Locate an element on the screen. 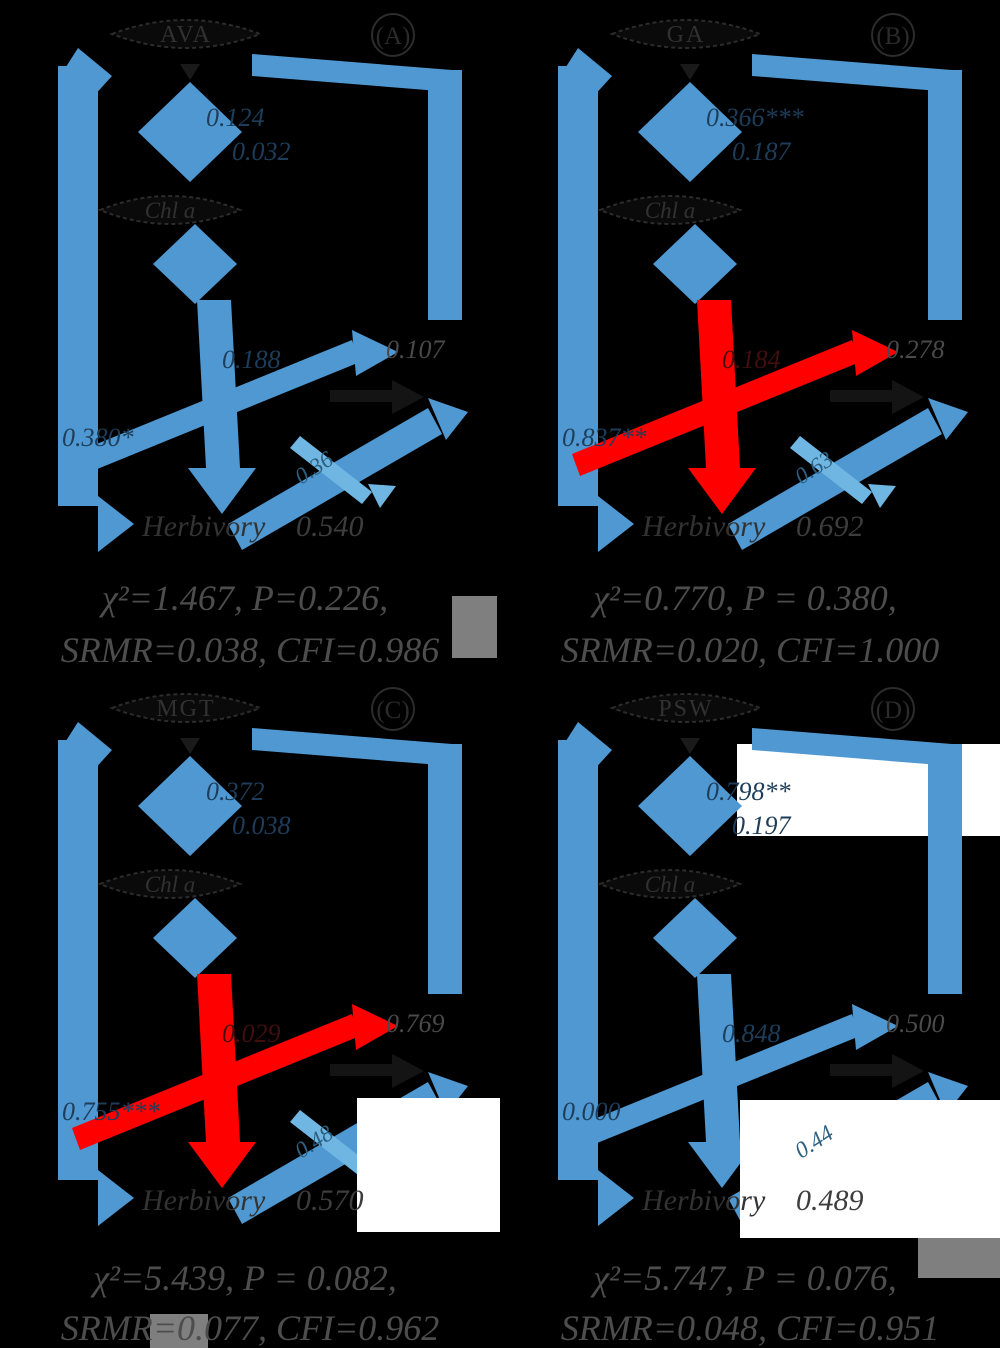 This screenshot has height=1348, width=1000. white-patch-bottom is located at coordinates (870, 1169).